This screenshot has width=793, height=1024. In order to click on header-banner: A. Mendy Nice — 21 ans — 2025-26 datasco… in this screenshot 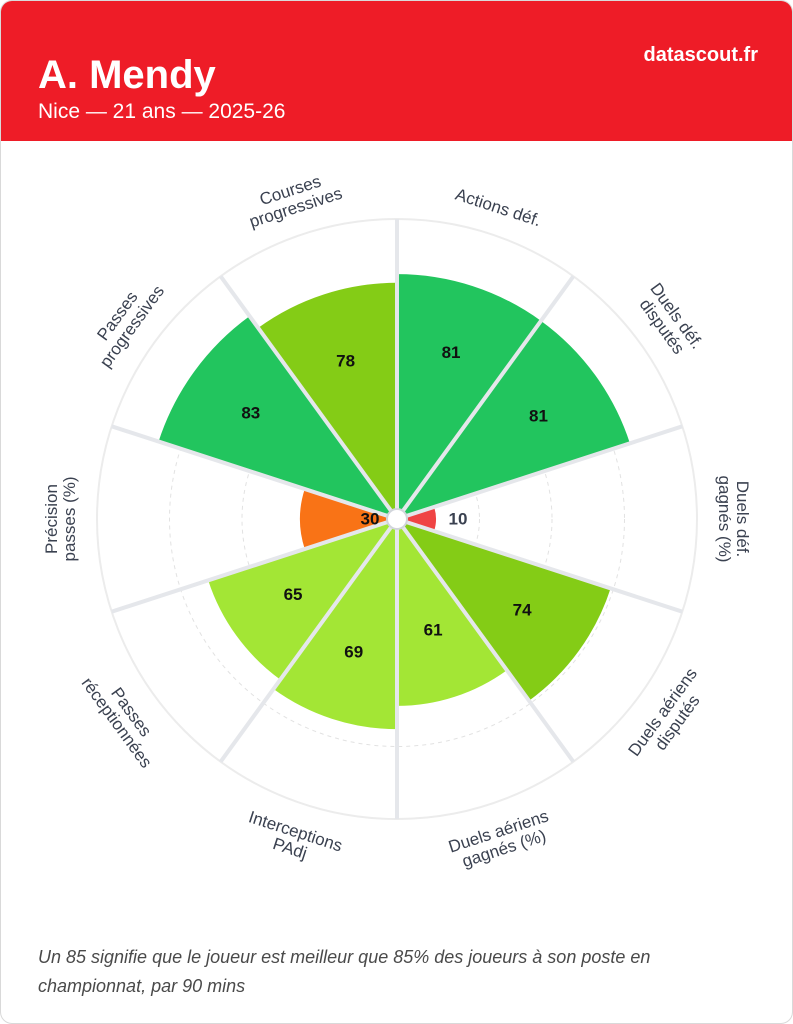, I will do `click(396, 71)`.